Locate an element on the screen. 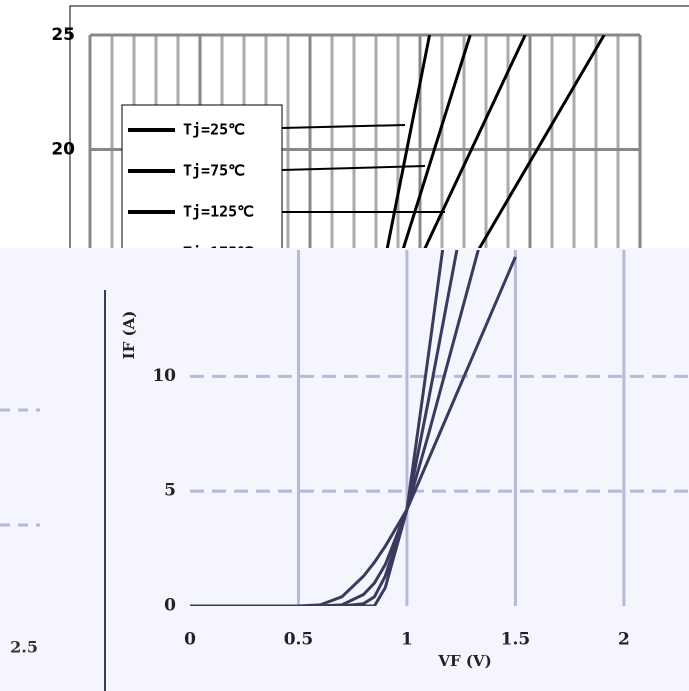  x-tick-label: 1.5 is located at coordinates (516, 640).